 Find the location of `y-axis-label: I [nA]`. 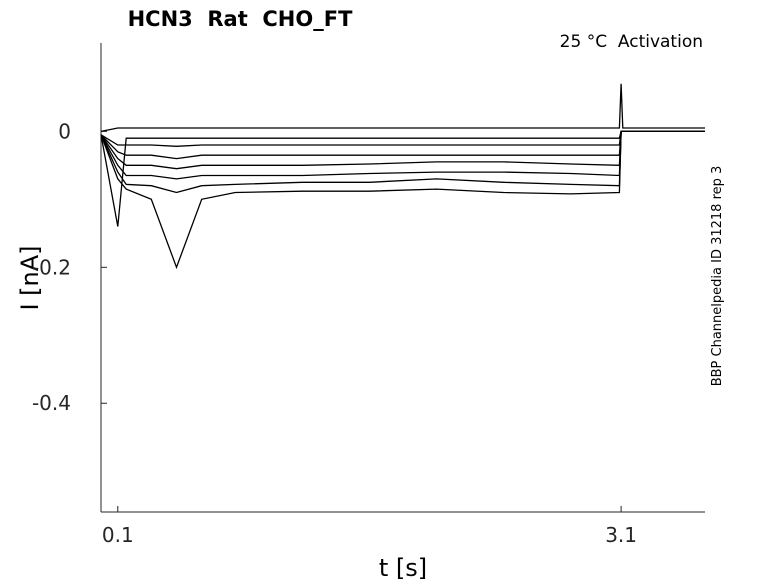

y-axis-label: I [nA] is located at coordinates (30, 277).